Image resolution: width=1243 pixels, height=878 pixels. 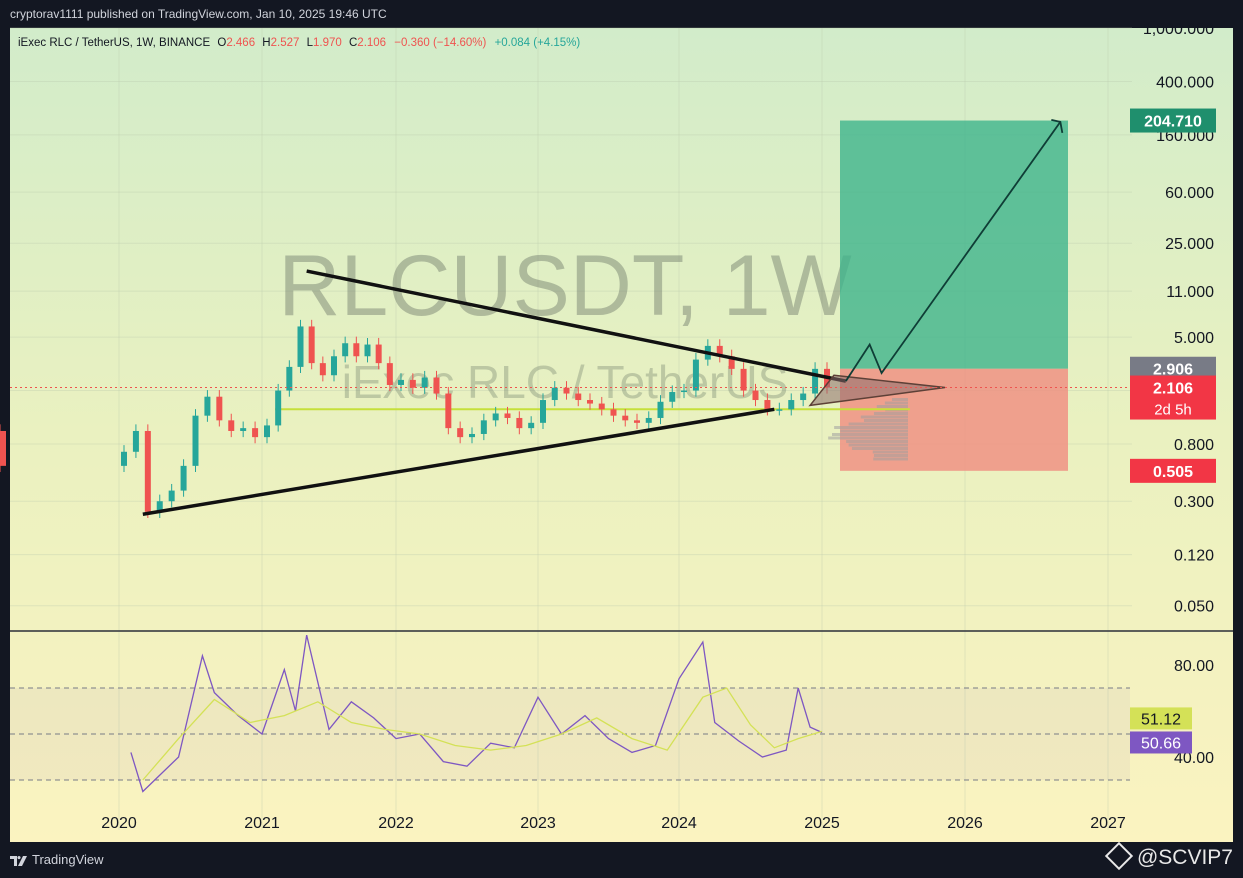 I want to click on rsi-ma-value: 51.12, so click(x=1161, y=719).